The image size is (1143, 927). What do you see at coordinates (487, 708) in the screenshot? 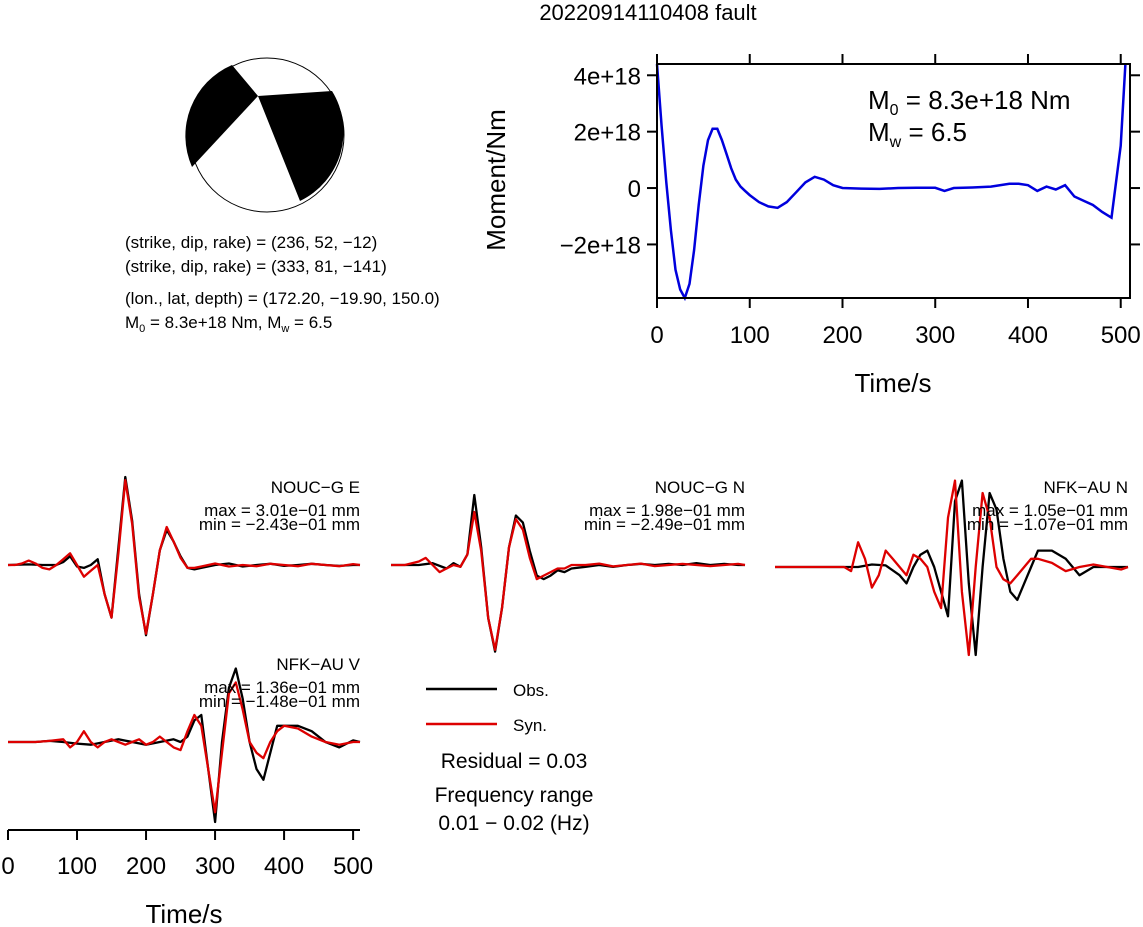
I see `legend: Obs. Syn.` at bounding box center [487, 708].